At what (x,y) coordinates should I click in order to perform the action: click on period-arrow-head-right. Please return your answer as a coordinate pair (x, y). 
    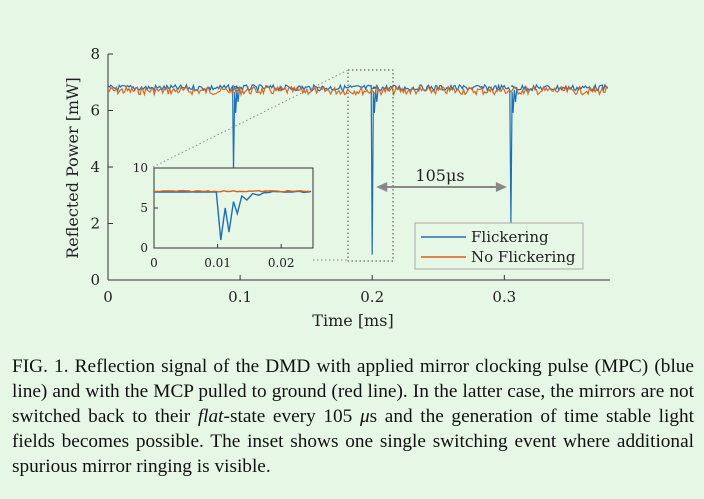
    Looking at the image, I should click on (501, 187).